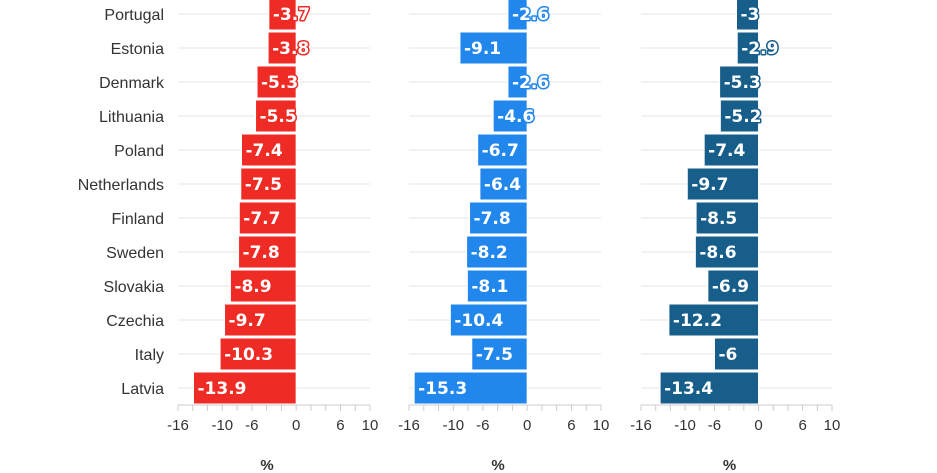 The width and height of the screenshot is (937, 473). Describe the element at coordinates (135, 253) in the screenshot. I see `category-label: Sweden` at that location.